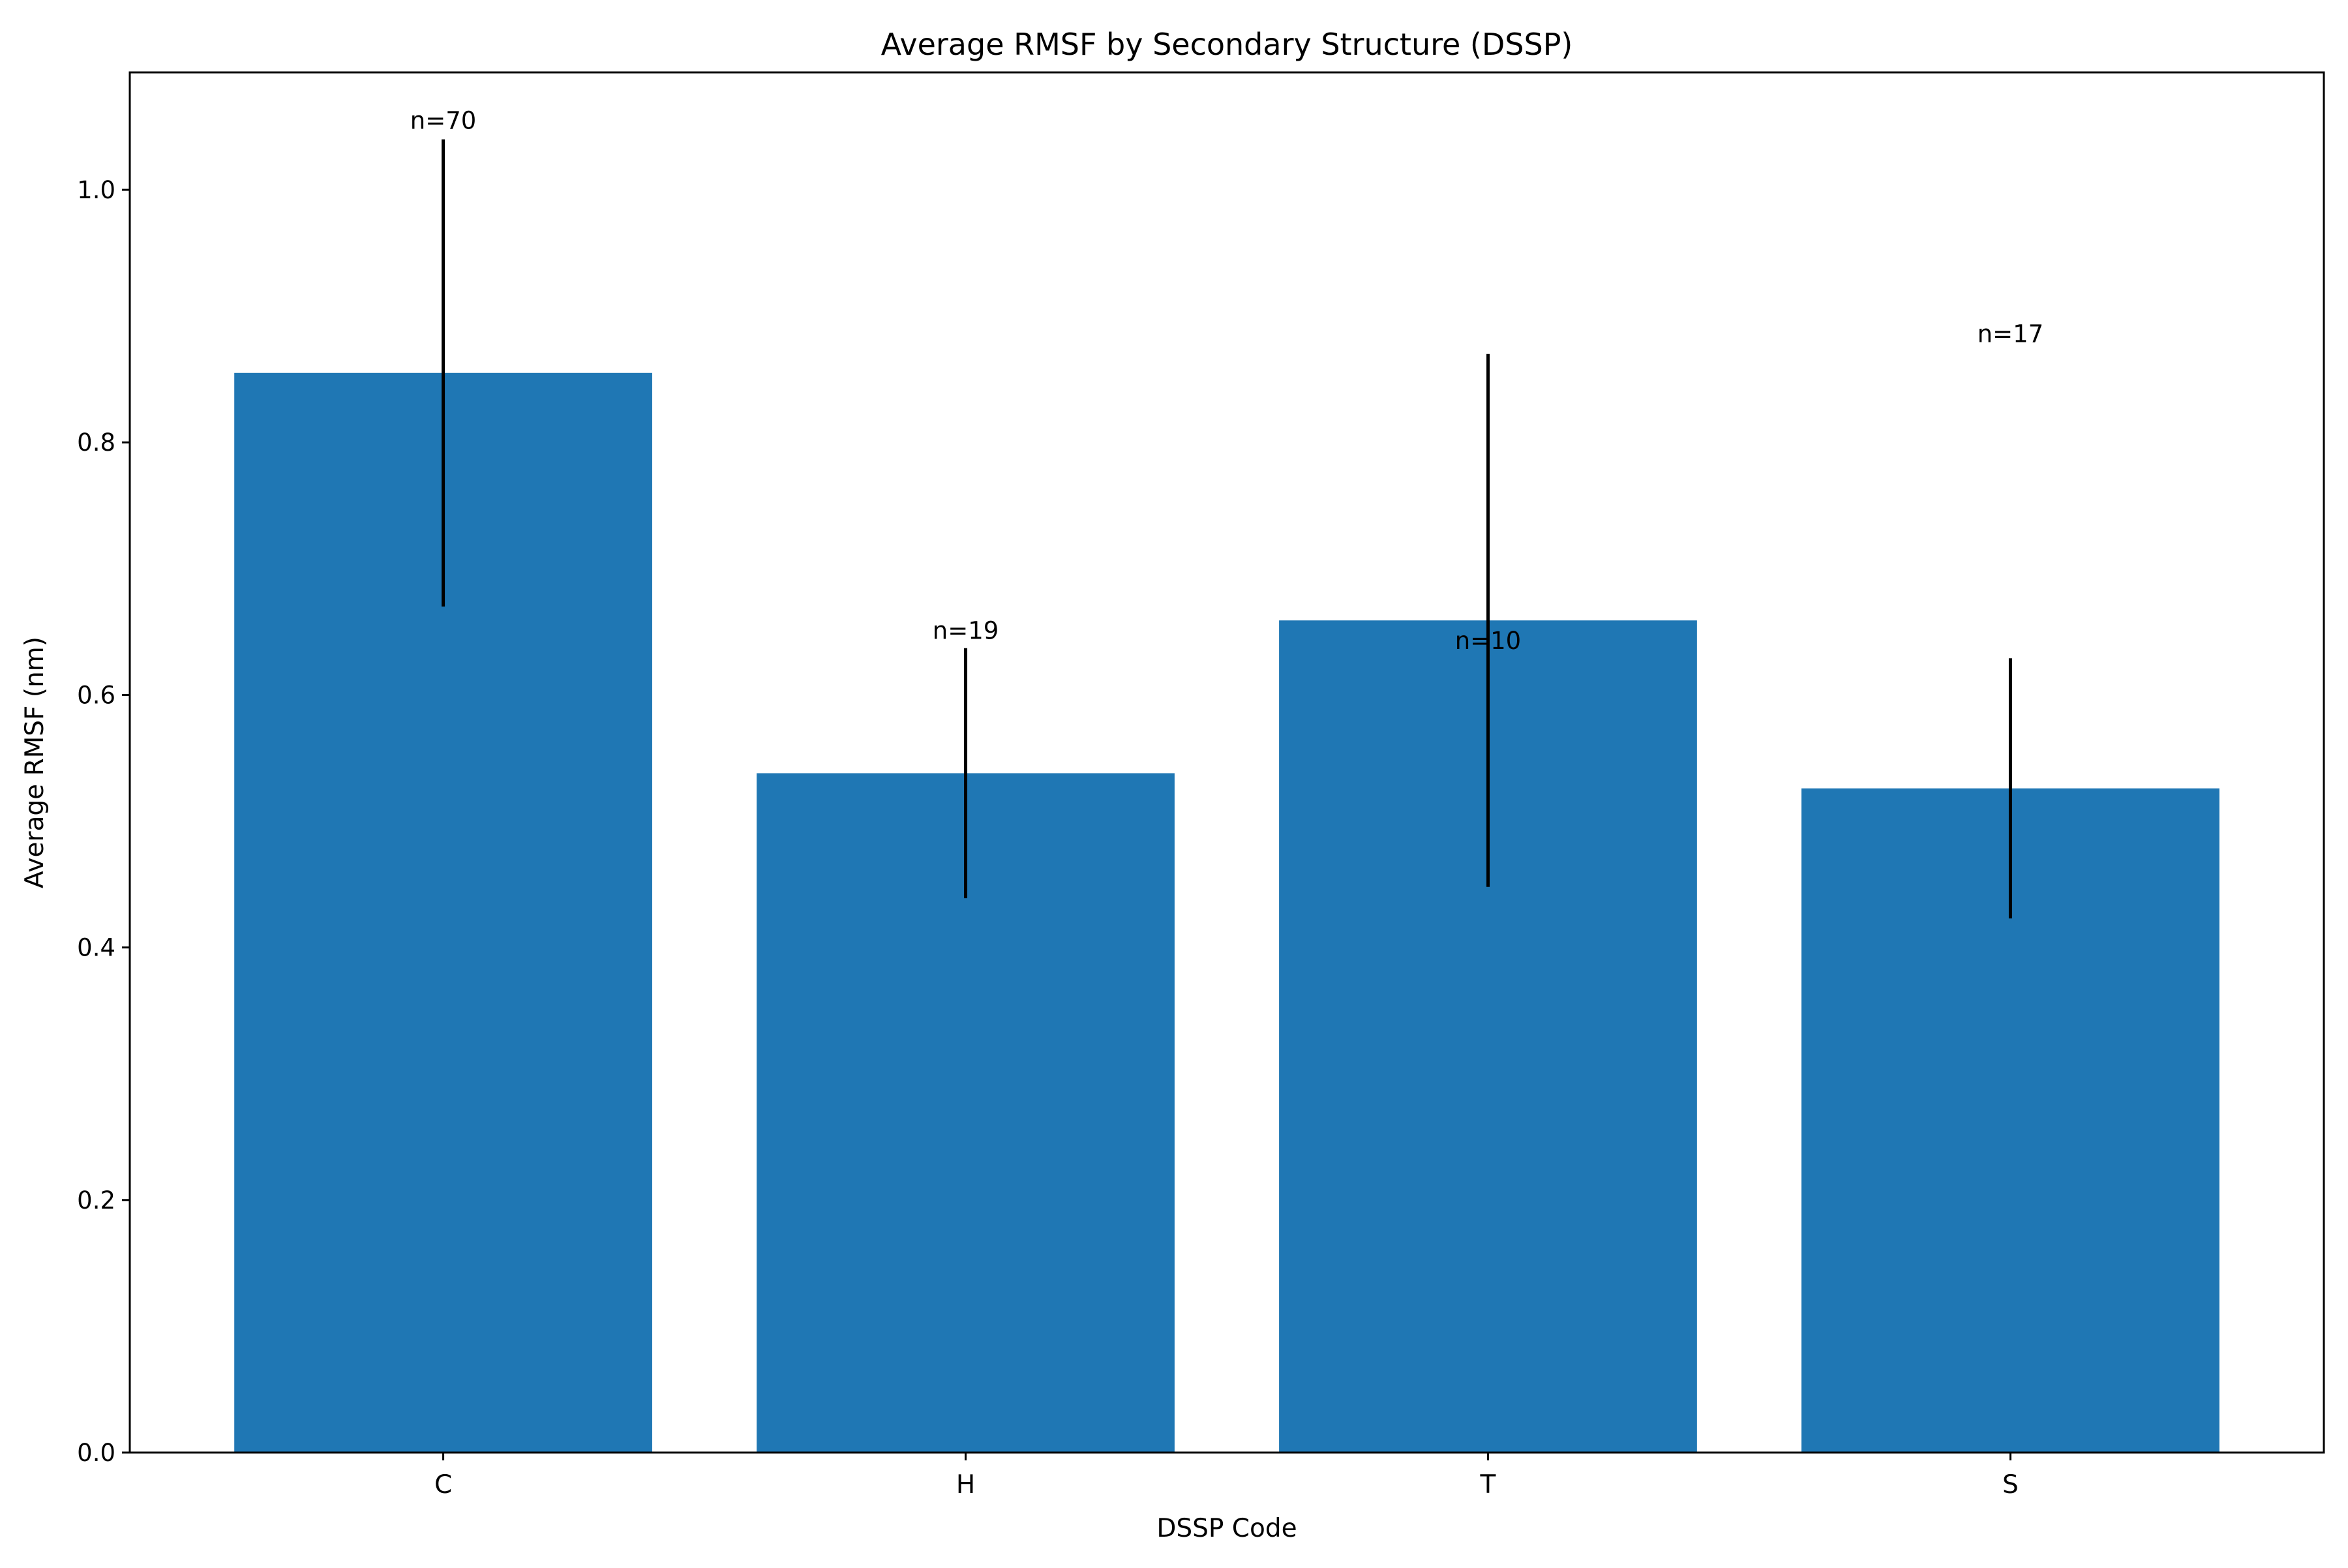 The height and width of the screenshot is (1568, 2348). What do you see at coordinates (104, 821) in the screenshot?
I see `y-axis: 0.0 0.2 0.4 0.6 0.8 1.0` at bounding box center [104, 821].